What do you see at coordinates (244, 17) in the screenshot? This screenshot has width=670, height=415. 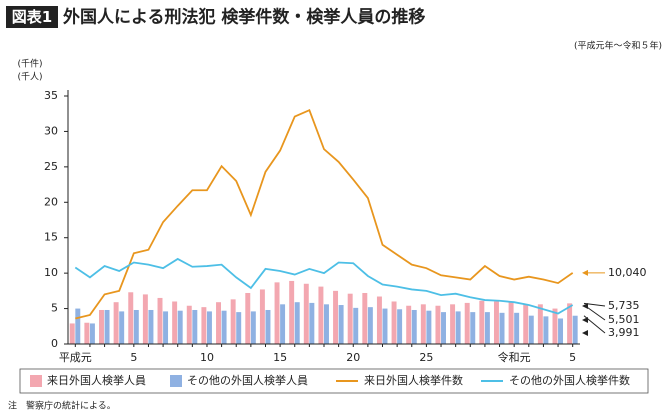 I see `chart-title: 外国人による刑法犯 検挙件数・検挙人員の推移` at bounding box center [244, 17].